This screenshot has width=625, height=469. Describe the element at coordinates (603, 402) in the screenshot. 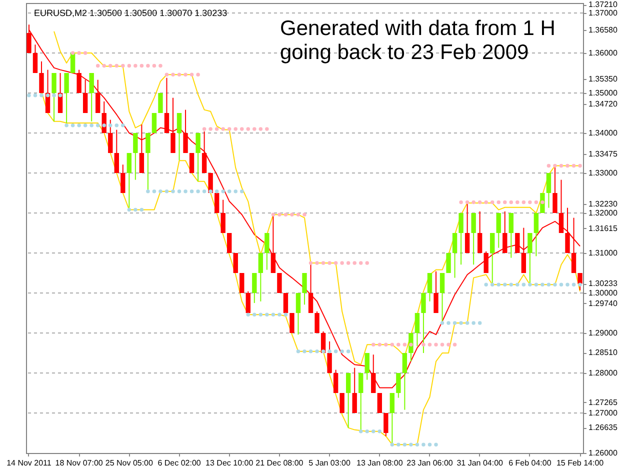

I see `y-tick-label: 1.27265` at that location.